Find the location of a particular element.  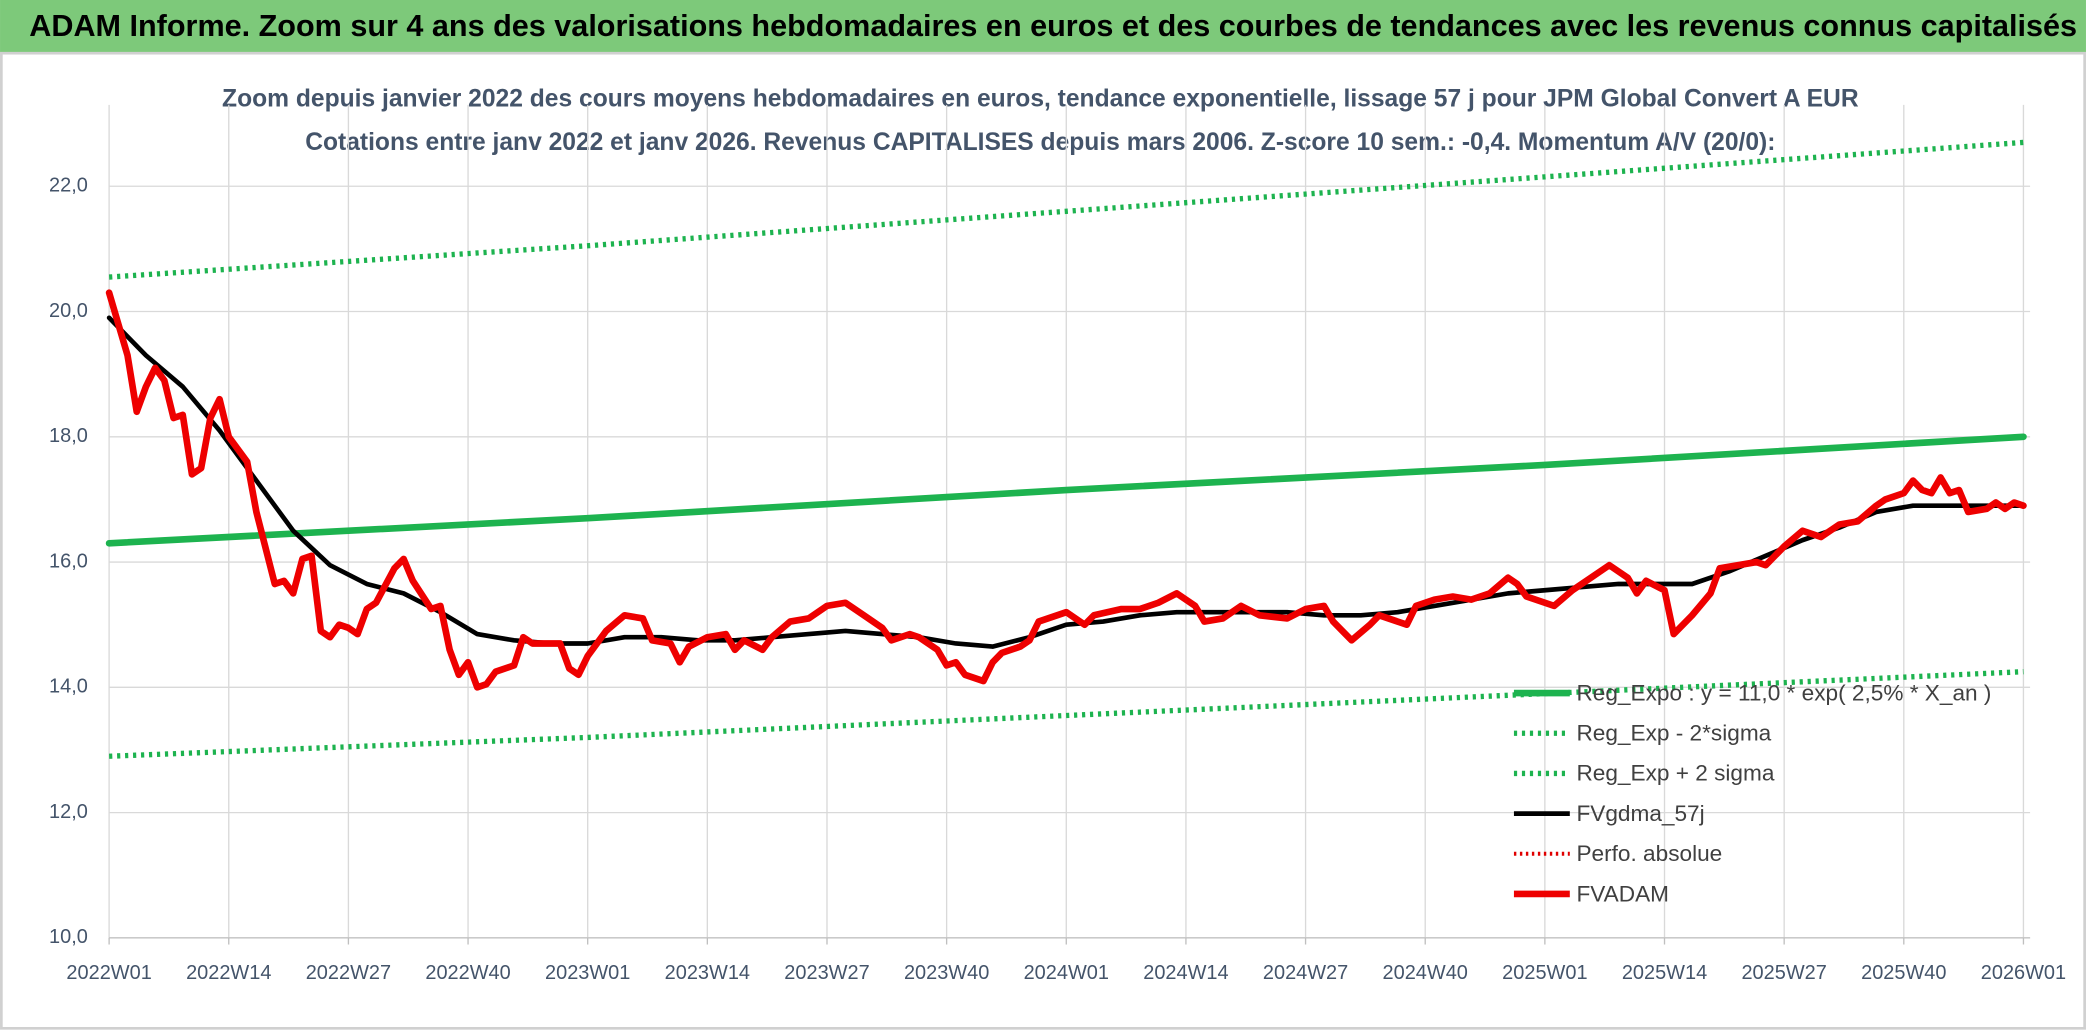

x-tick-label: 2025W01 is located at coordinates (1544, 973).